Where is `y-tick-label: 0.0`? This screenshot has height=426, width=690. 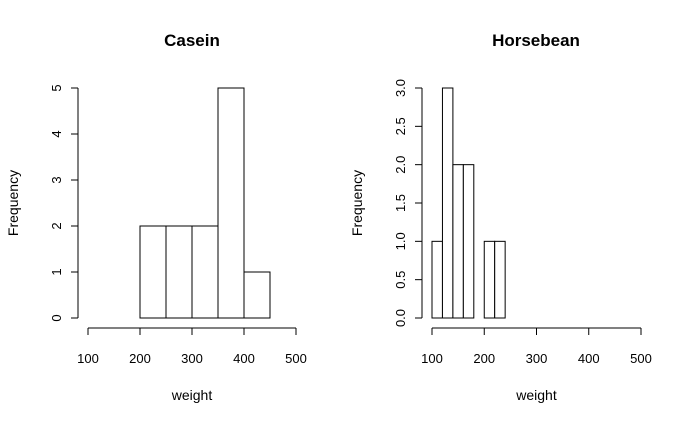 y-tick-label: 0.0 is located at coordinates (400, 318).